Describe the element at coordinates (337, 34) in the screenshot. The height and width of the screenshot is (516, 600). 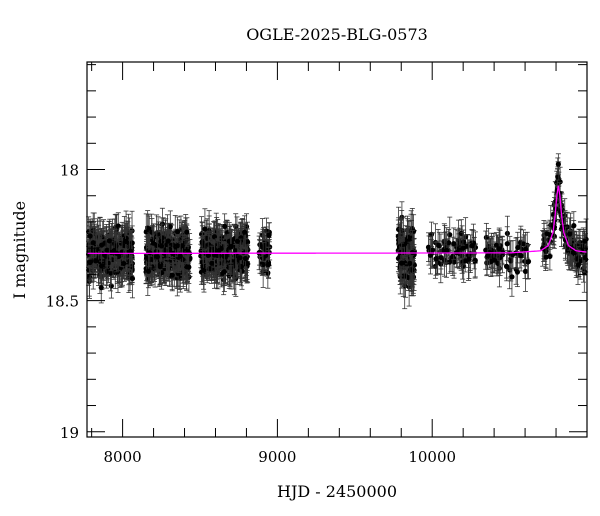
I see `chart-title: OGLE-2025-BLG-0573` at that location.